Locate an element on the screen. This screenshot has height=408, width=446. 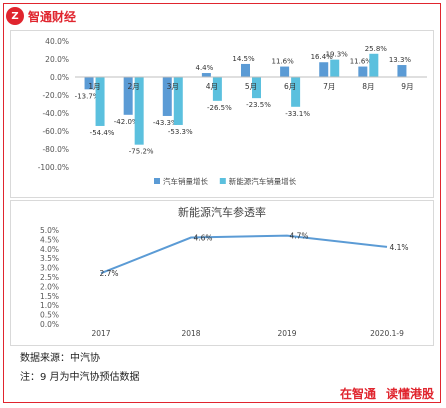
logo-badge-icon: Z is located at coordinates (15, 16).